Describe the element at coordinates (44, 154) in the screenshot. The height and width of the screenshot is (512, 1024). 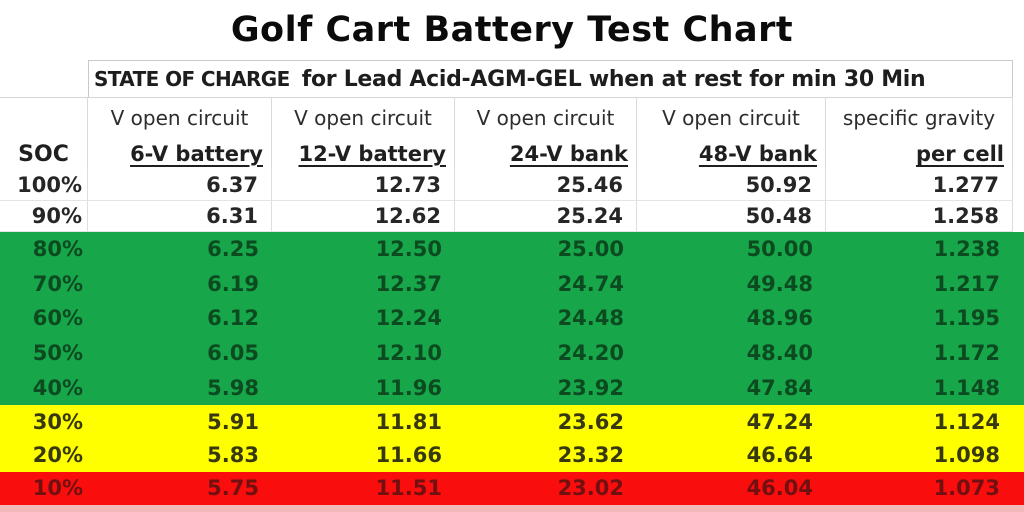
I see `header-soc: SOC` at that location.